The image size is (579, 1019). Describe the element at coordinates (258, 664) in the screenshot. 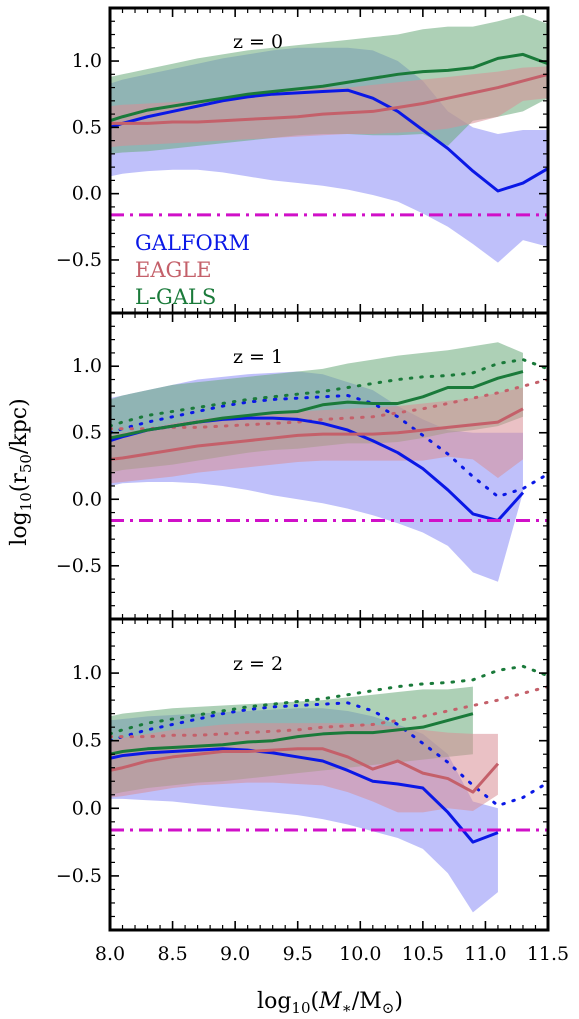

I see `redshift-label: z = 2` at that location.